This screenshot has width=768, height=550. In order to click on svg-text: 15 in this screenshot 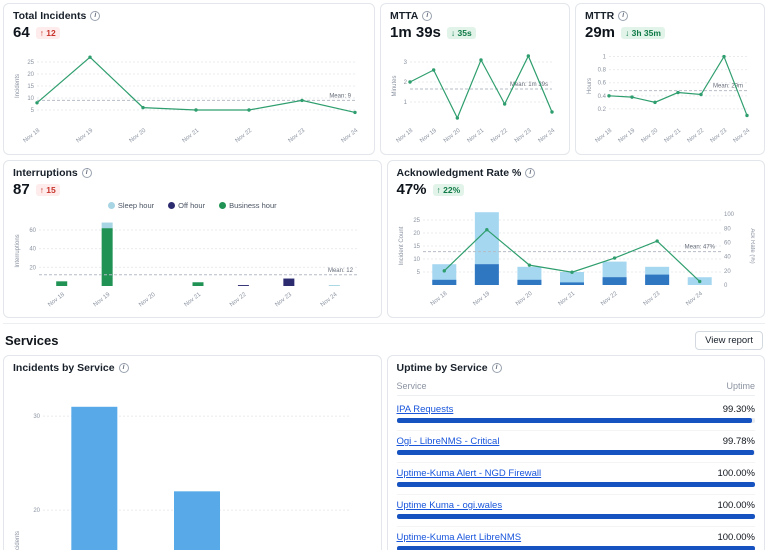, I will do `click(30, 87)`.